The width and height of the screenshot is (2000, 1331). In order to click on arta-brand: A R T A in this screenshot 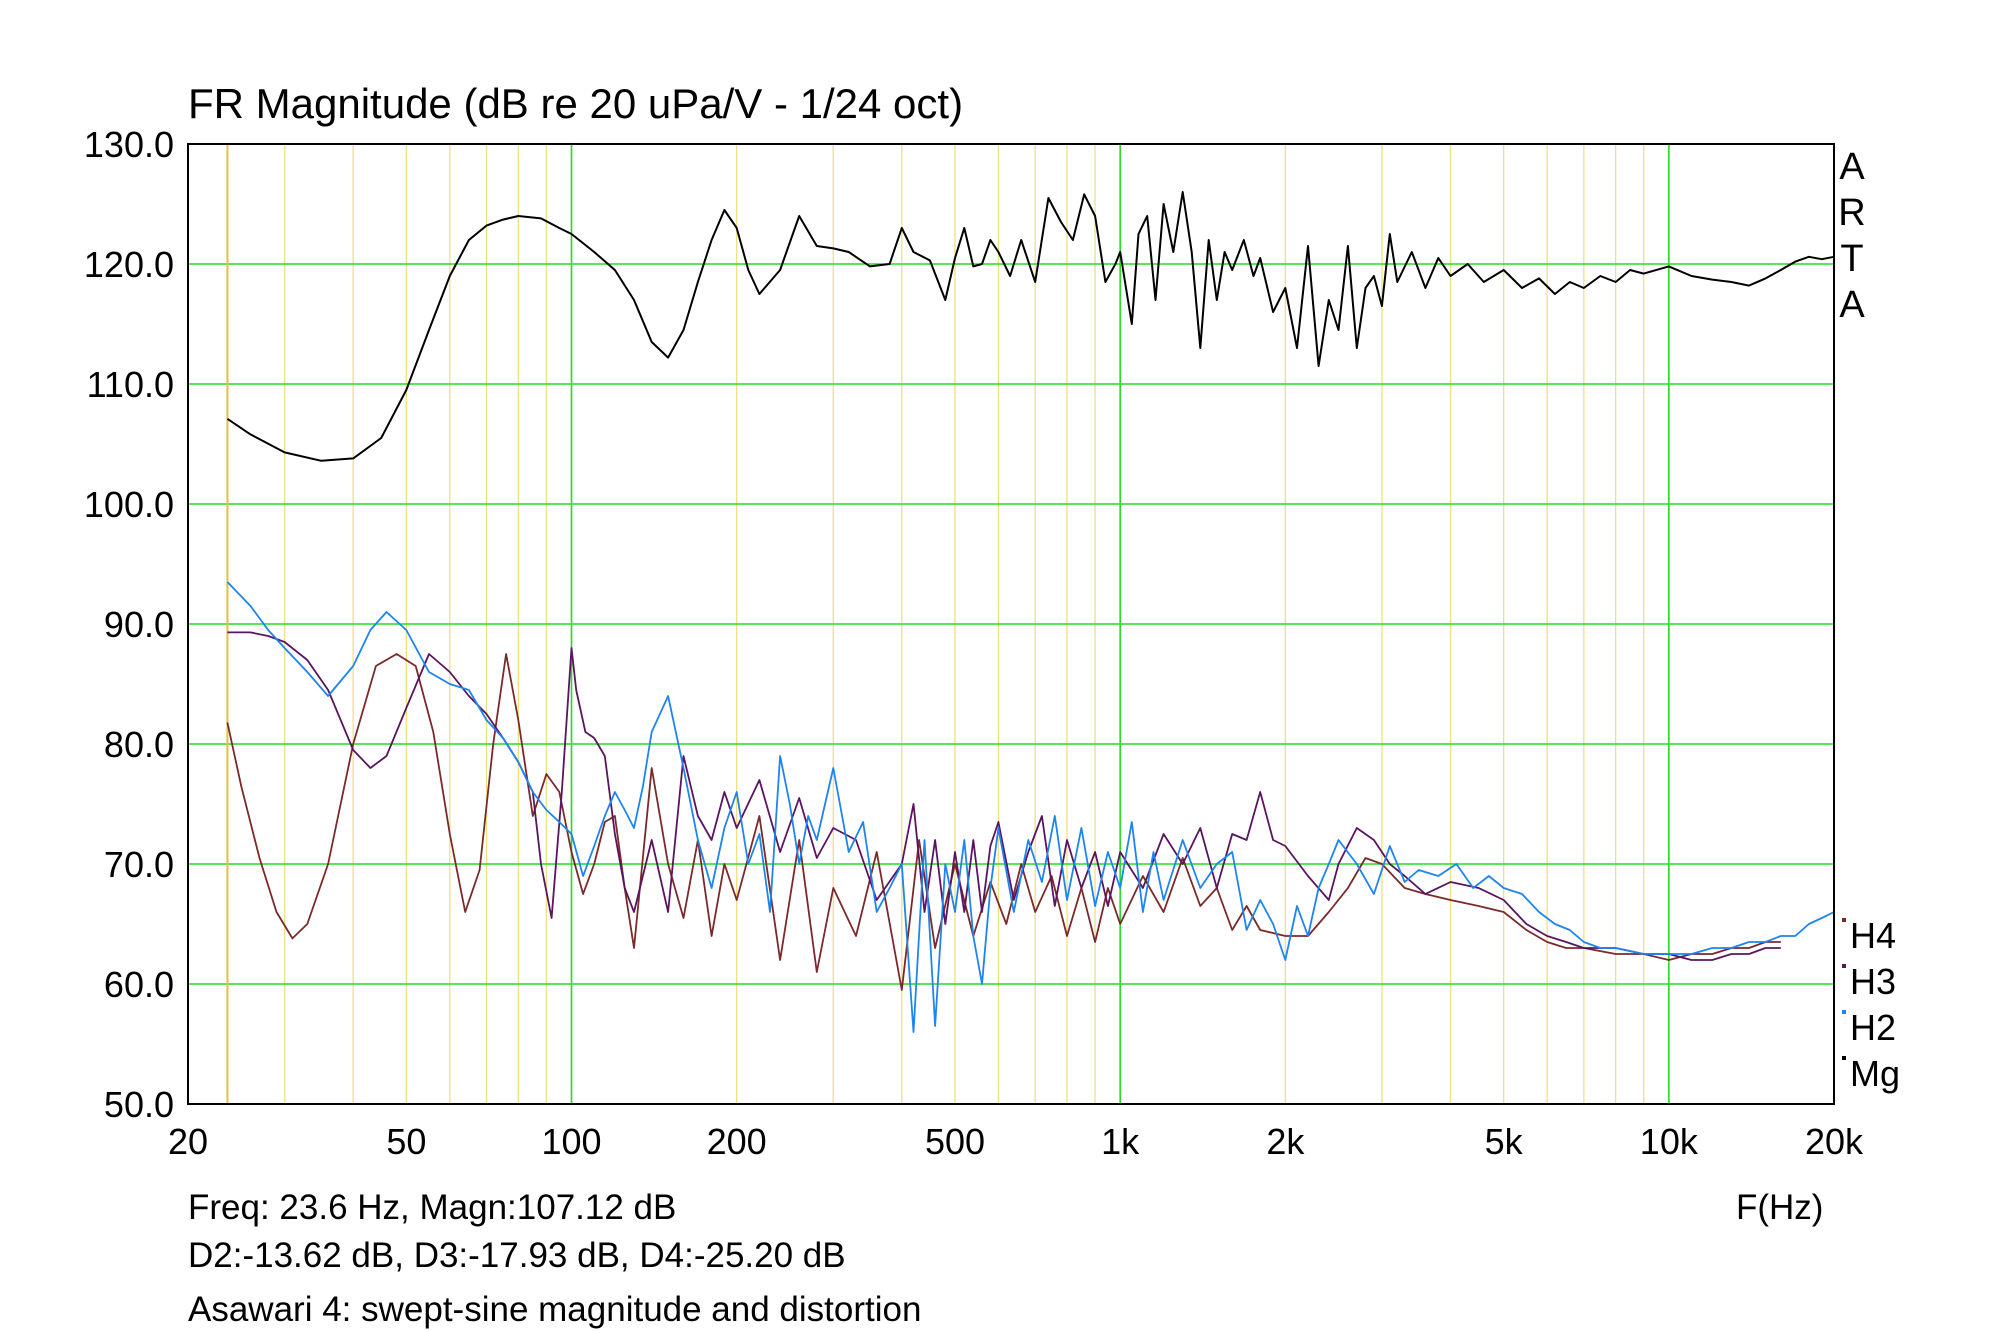, I will do `click(1852, 236)`.